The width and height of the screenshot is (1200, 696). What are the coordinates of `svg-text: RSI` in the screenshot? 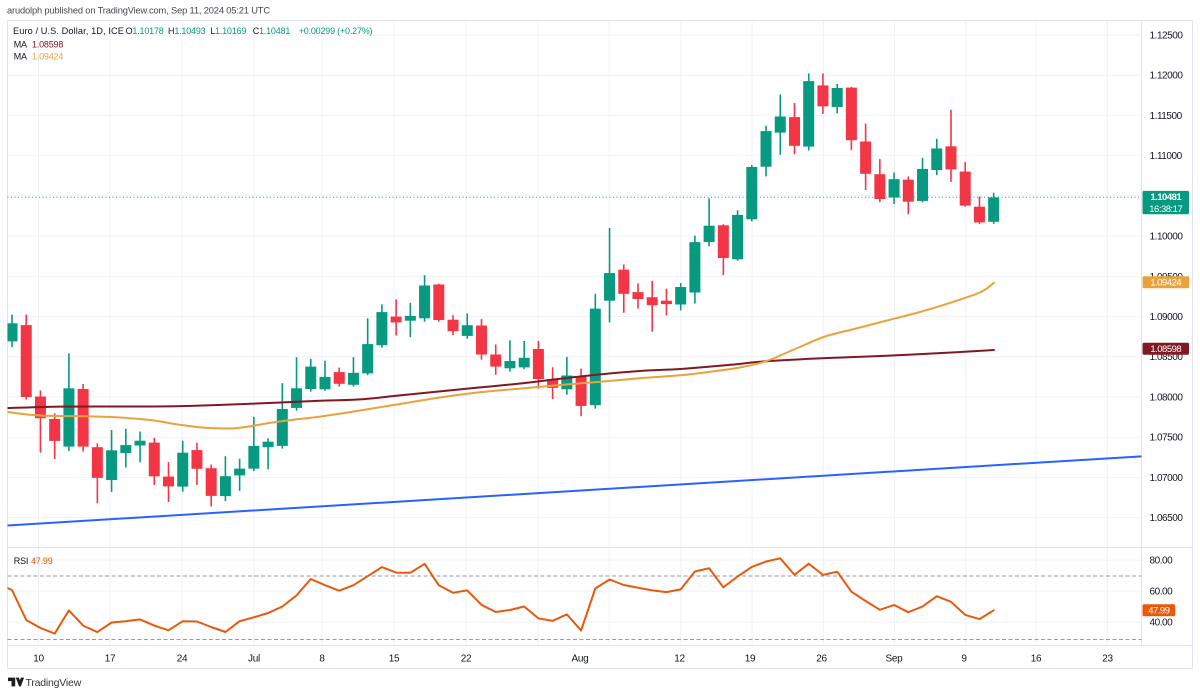 It's located at (21, 561).